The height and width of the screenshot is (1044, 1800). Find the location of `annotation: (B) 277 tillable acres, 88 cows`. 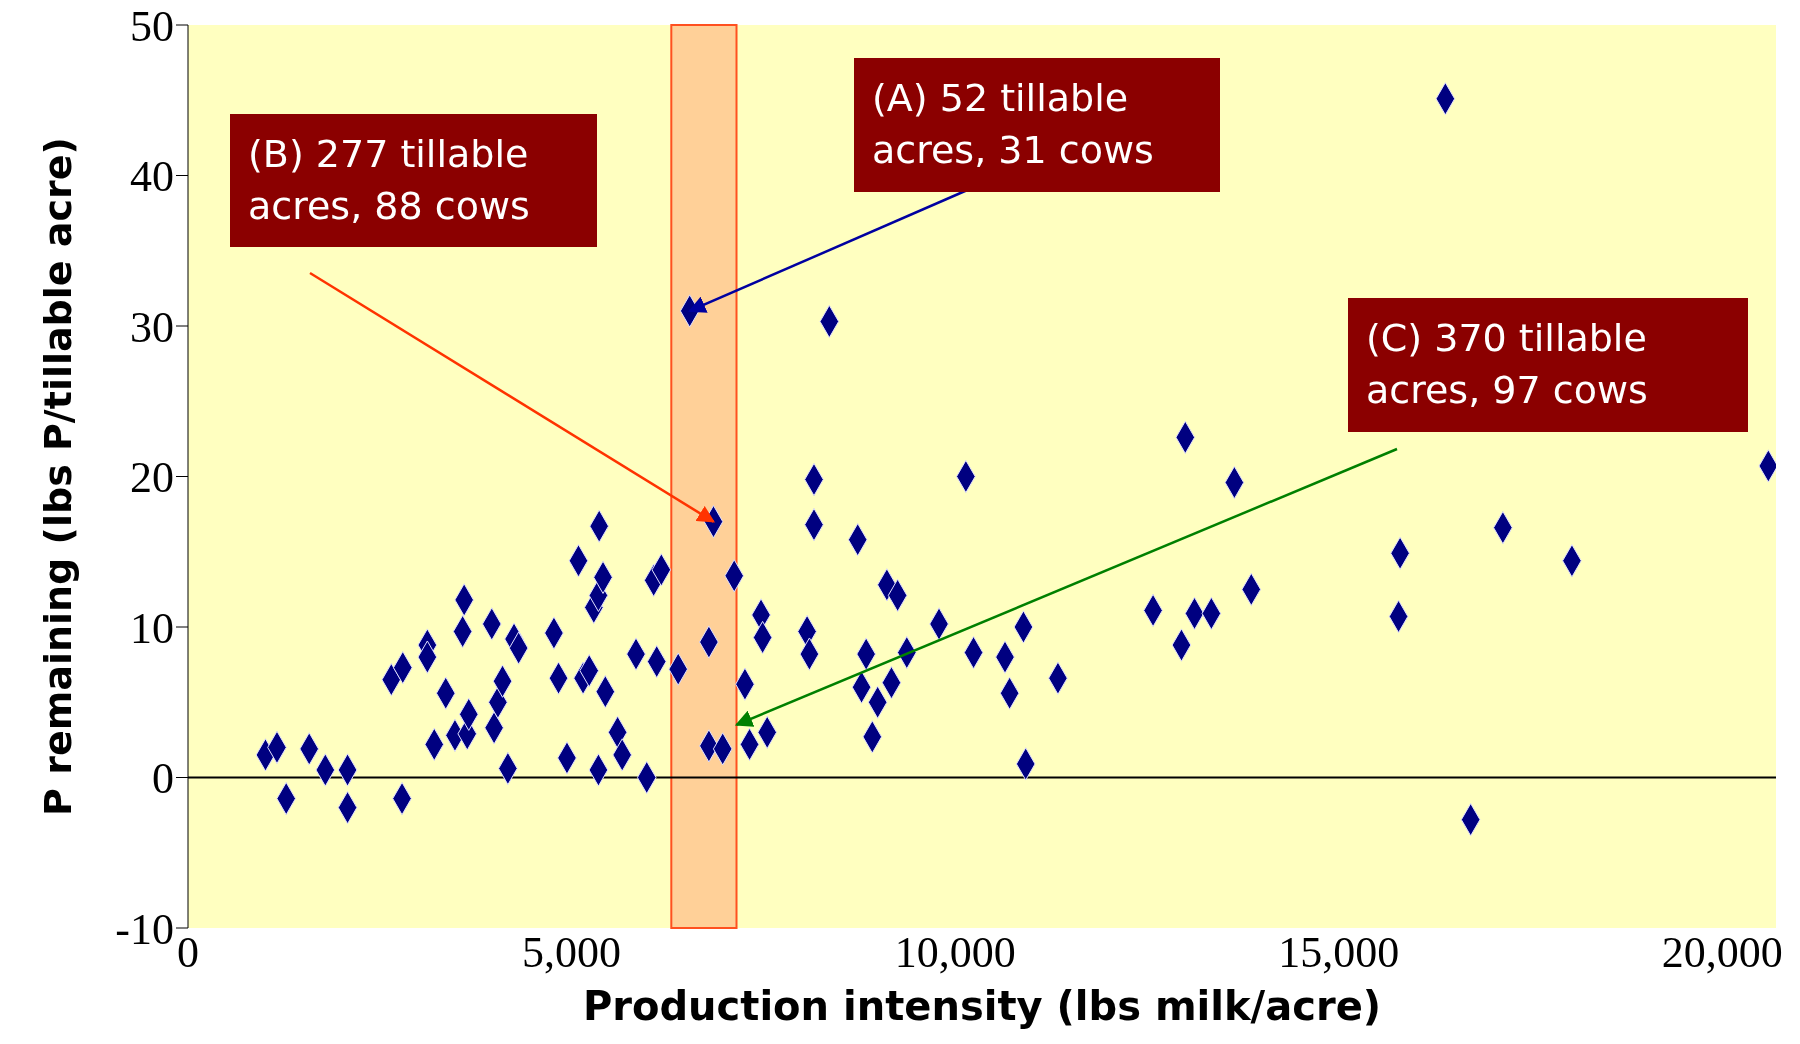

annotation: (B) 277 tillable acres, 88 cows is located at coordinates (413, 180).